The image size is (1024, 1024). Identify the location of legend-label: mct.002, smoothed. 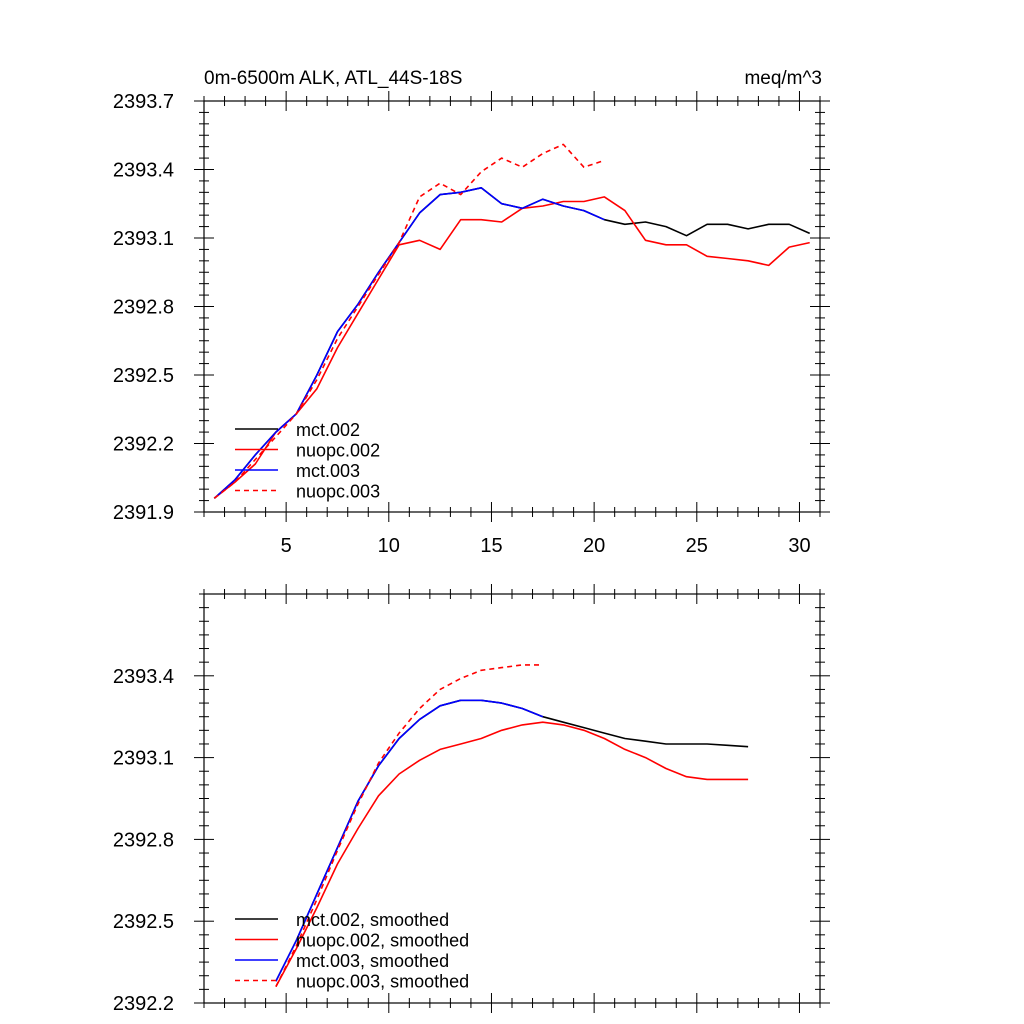
(372, 920).